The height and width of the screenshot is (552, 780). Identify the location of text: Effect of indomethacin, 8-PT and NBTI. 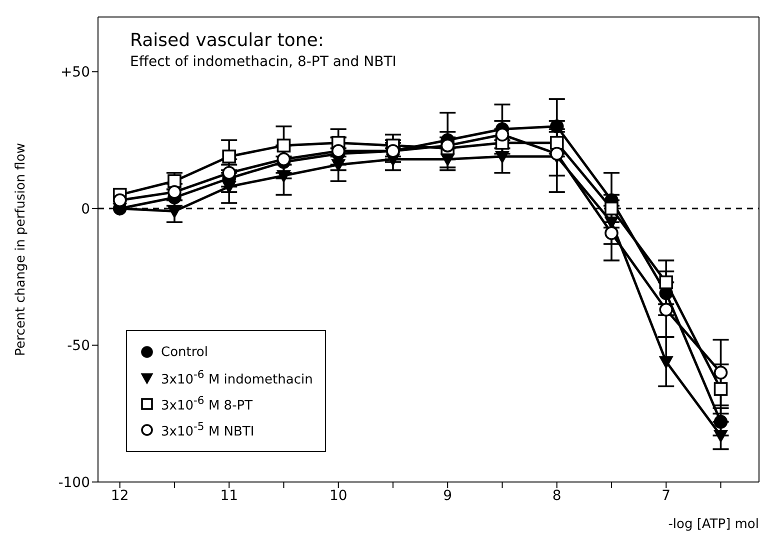
(263, 62).